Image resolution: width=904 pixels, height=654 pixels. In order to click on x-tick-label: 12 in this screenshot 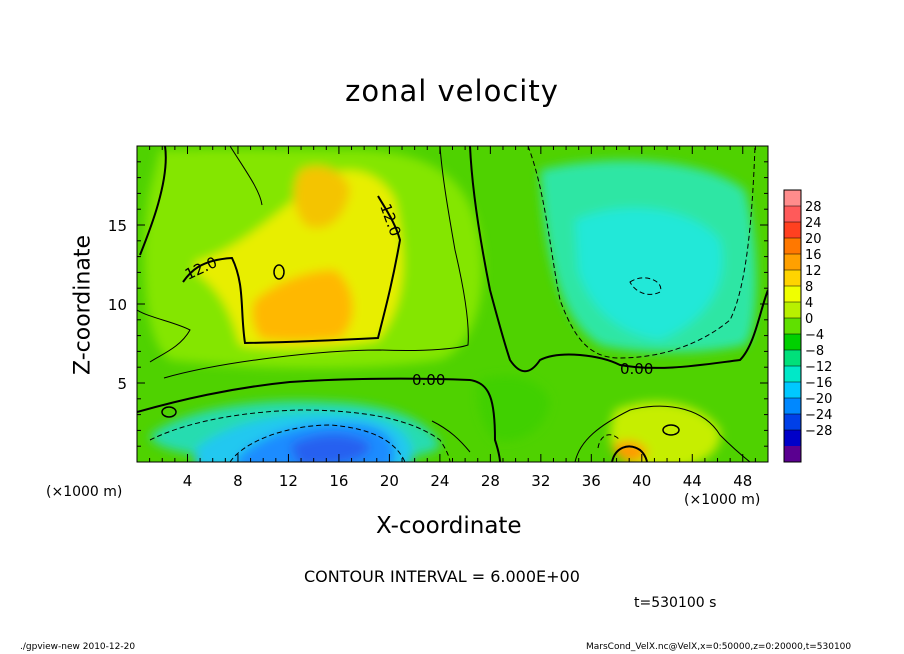, I will do `click(288, 481)`.